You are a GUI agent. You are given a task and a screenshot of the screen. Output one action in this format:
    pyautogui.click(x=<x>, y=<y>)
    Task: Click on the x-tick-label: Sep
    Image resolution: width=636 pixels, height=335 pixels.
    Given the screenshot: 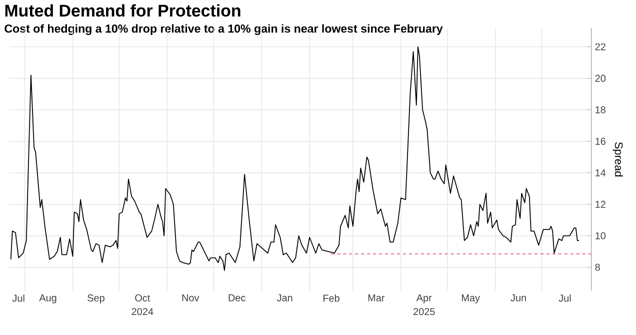 What is the action you would take?
    pyautogui.click(x=96, y=299)
    